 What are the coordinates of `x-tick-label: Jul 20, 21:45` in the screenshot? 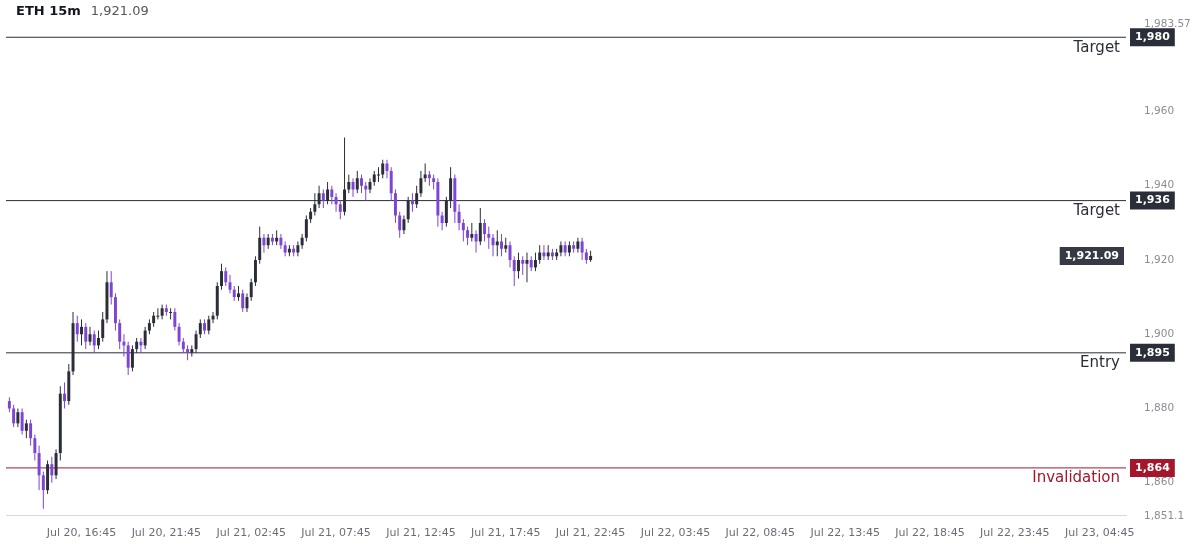 It's located at (166, 533).